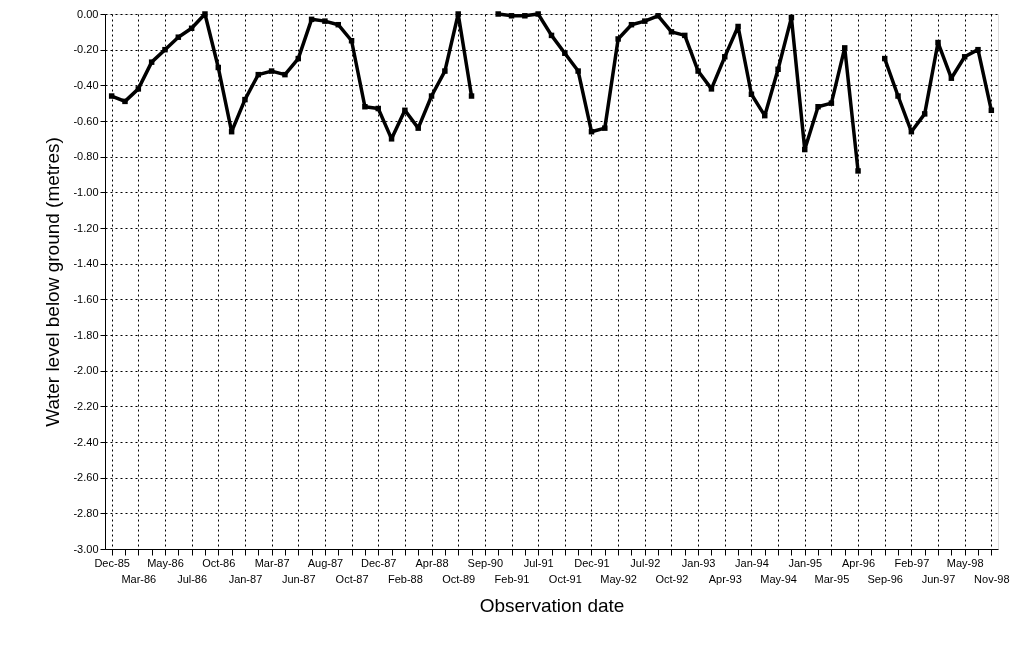  Describe the element at coordinates (645, 562) in the screenshot. I see `x-tick-label: Jul-92` at that location.